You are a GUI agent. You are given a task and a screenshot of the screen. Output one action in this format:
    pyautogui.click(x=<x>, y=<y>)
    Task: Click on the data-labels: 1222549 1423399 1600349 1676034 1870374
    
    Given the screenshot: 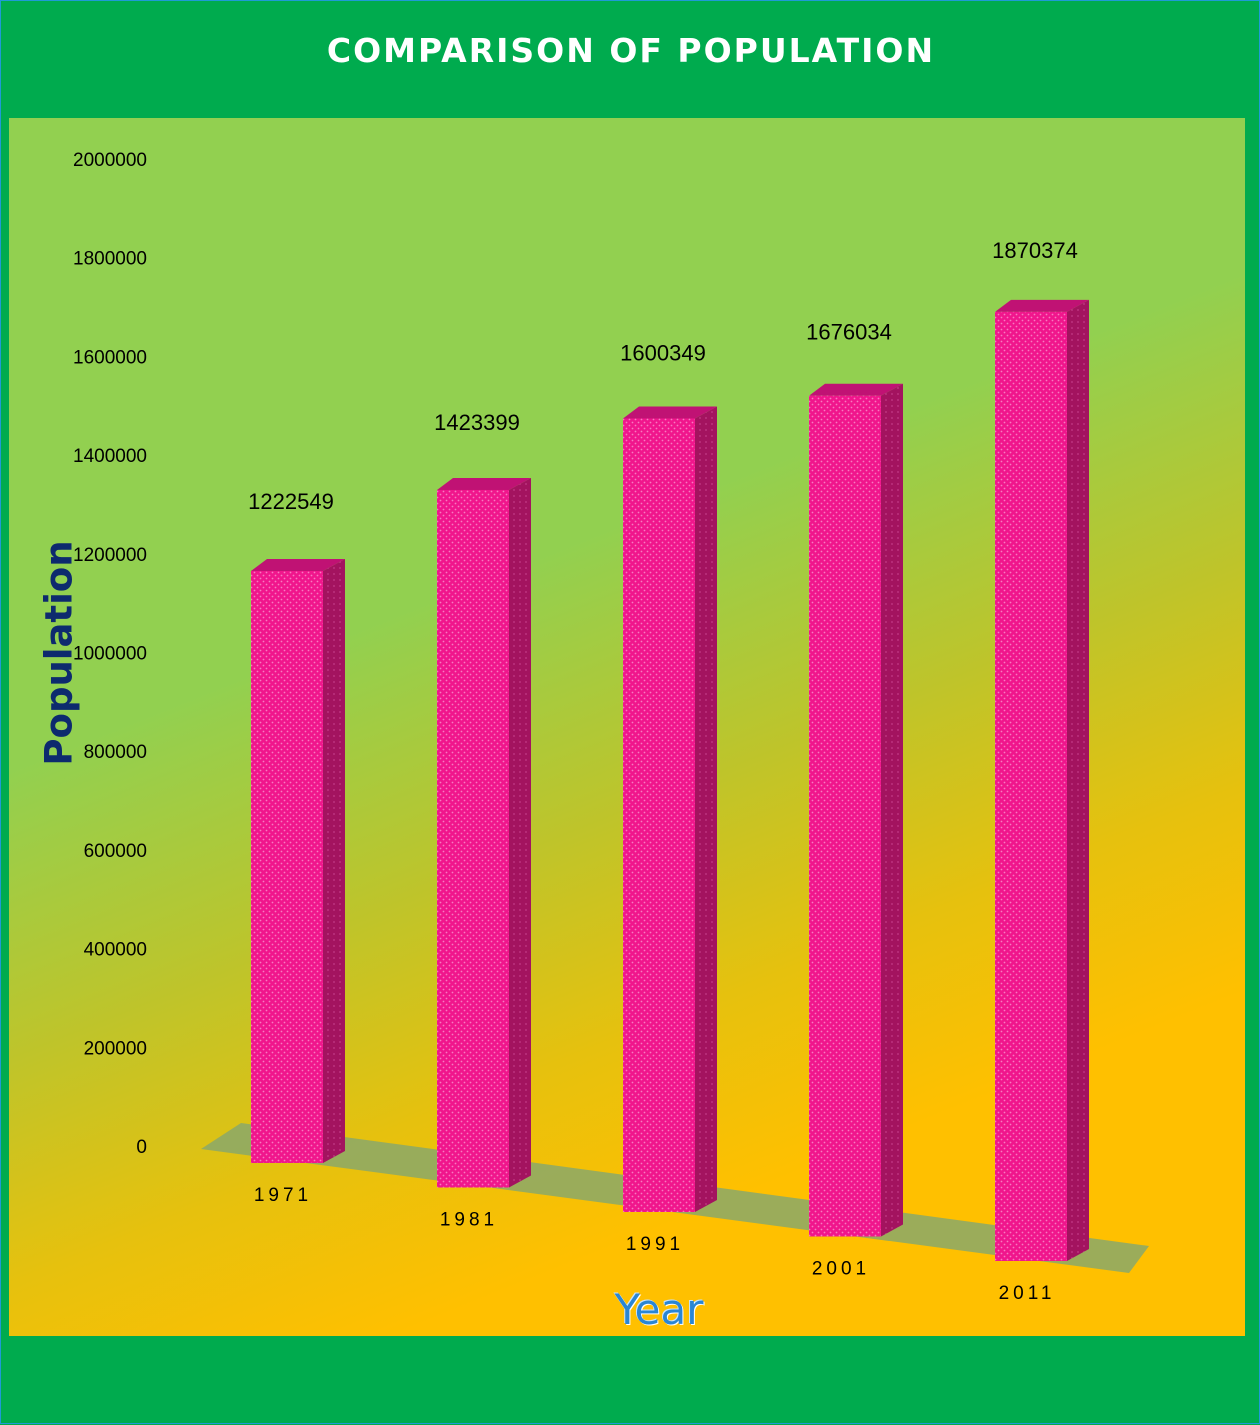 What is the action you would take?
    pyautogui.click(x=663, y=376)
    